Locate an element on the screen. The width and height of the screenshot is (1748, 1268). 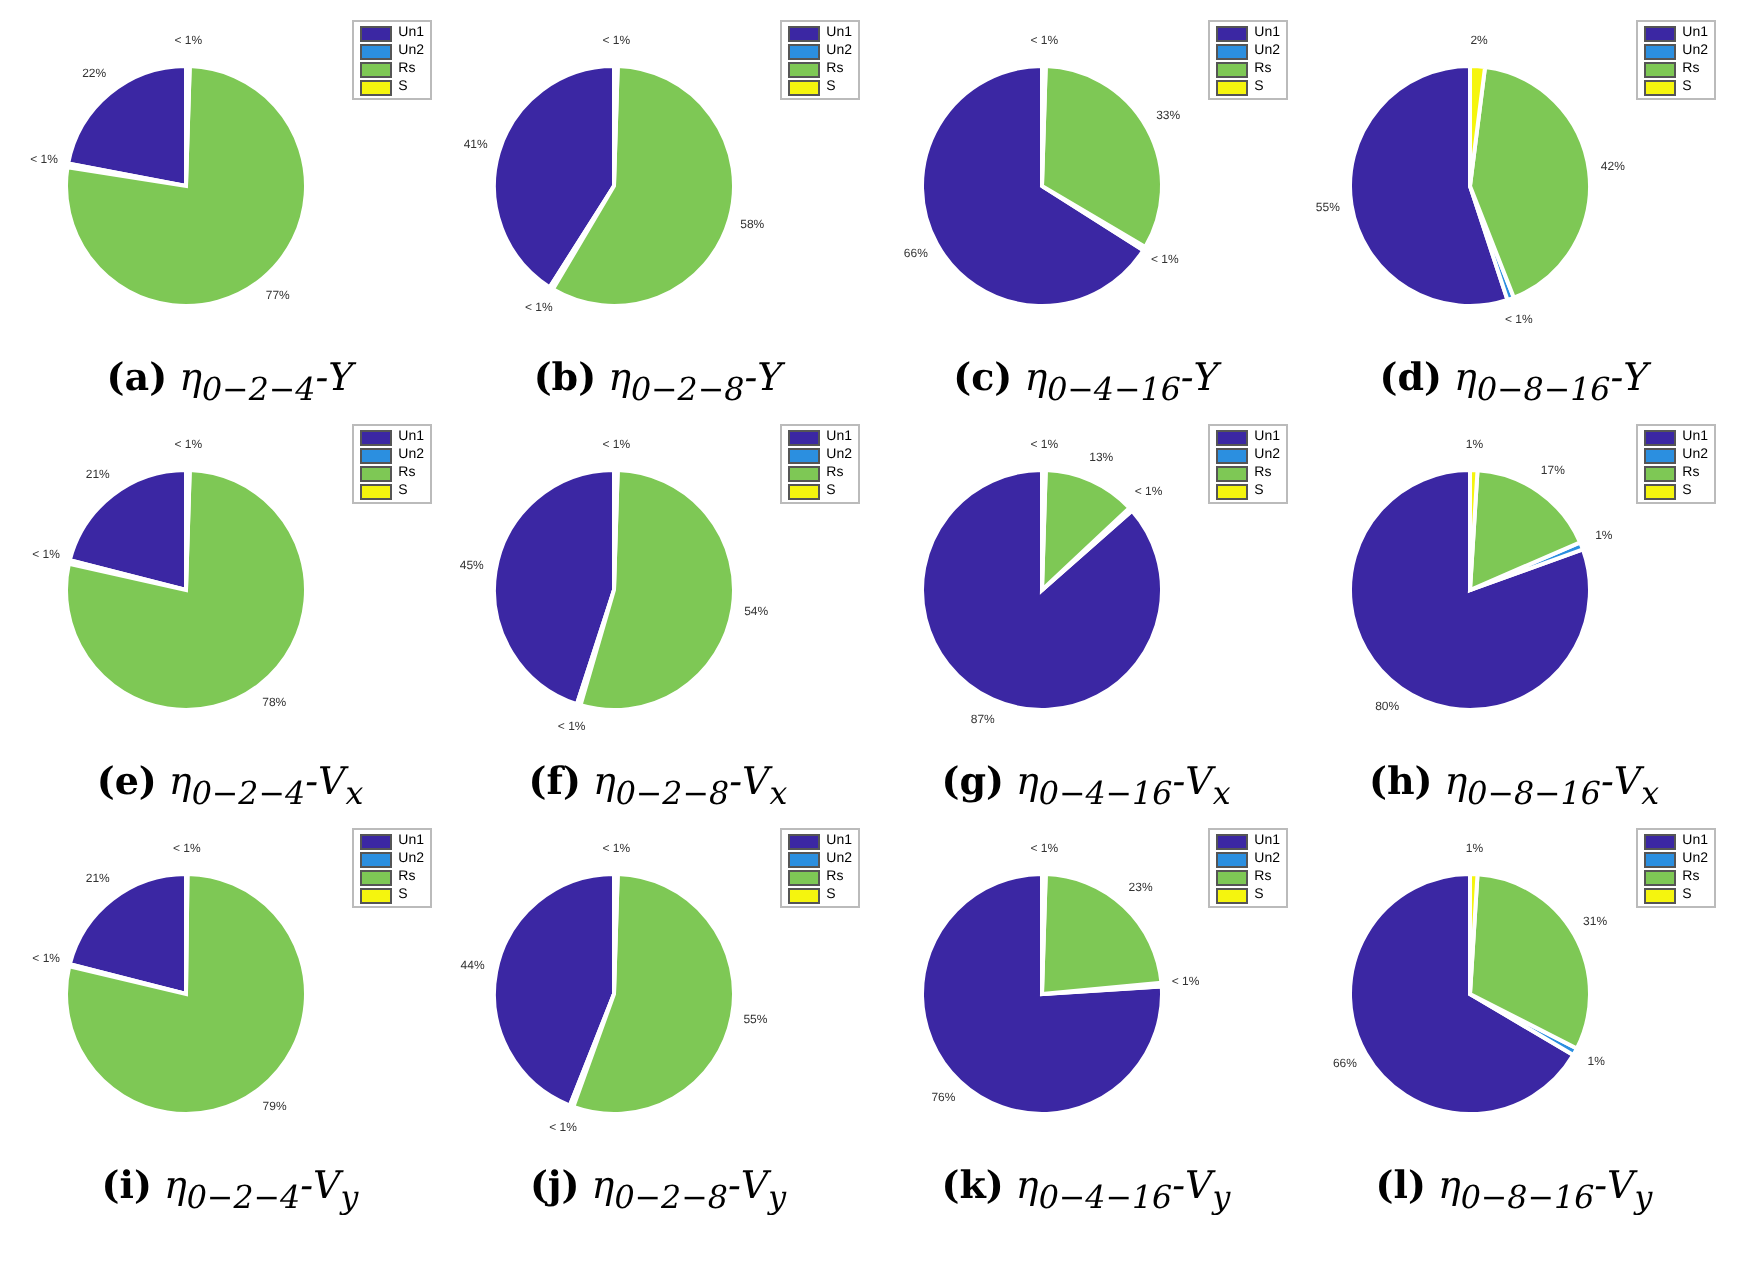
text: (e) η$_{0−2−4}$-V$_{x}$ is located at coordinates (230, 786).